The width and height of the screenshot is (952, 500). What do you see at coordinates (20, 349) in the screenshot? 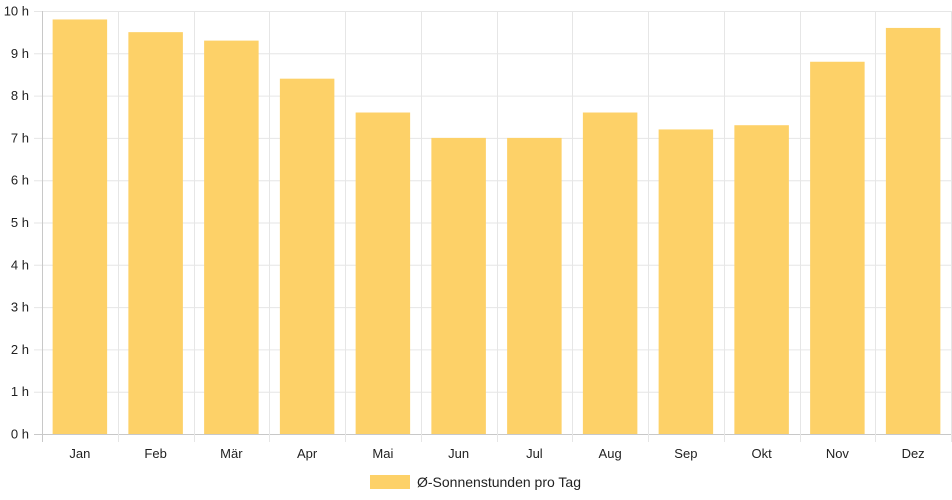
I see `y-tick-label: 2 h` at bounding box center [20, 349].